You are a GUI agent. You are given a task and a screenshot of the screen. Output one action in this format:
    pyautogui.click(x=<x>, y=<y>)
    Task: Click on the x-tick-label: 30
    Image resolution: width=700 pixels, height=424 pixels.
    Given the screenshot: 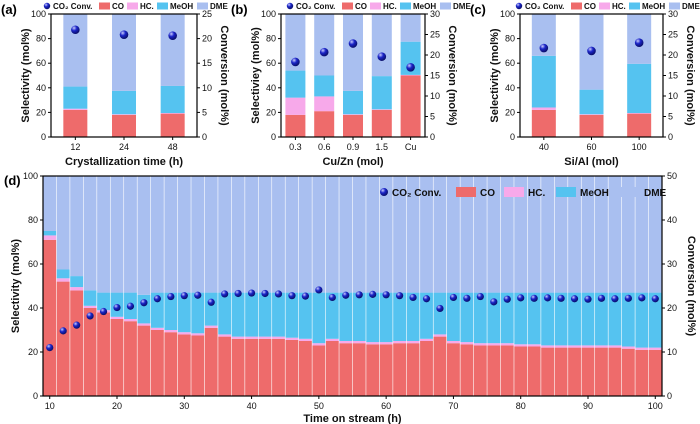 What is the action you would take?
    pyautogui.click(x=184, y=406)
    